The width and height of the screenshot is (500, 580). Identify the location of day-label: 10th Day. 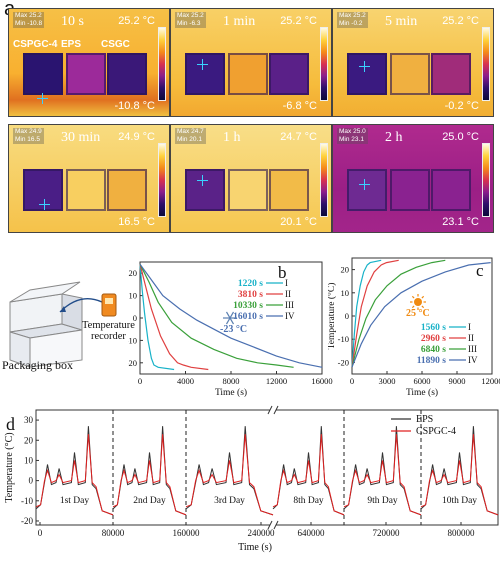
(459, 501).